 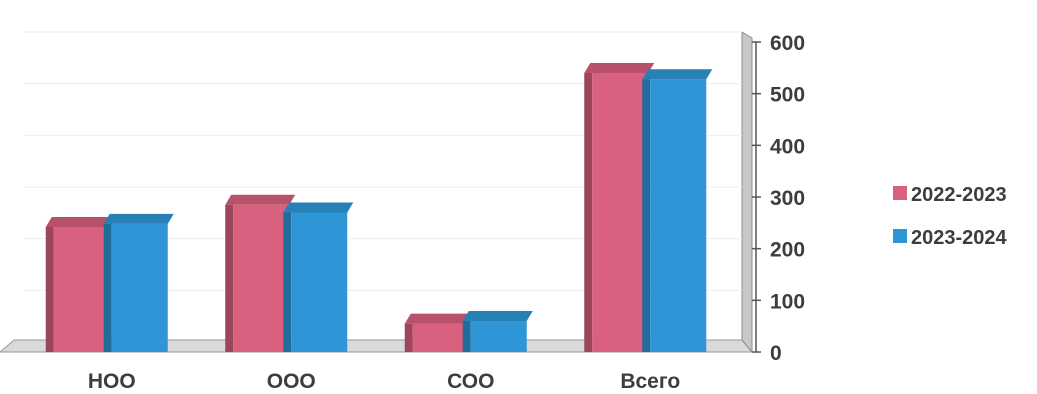 I want to click on y-tick-label: 400, so click(x=787, y=146).